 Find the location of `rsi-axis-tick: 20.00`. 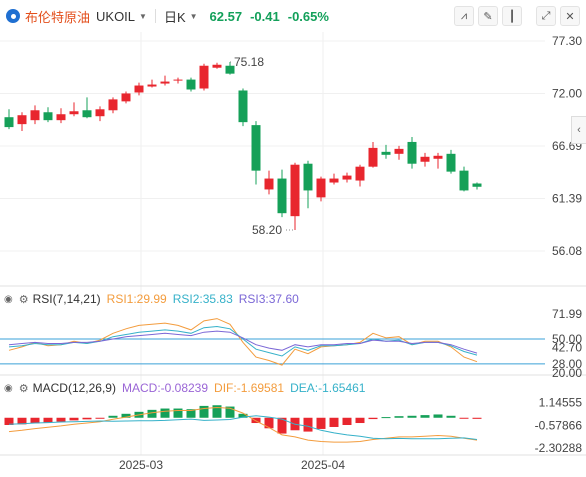

rsi-axis-tick: 20.00 is located at coordinates (567, 373).